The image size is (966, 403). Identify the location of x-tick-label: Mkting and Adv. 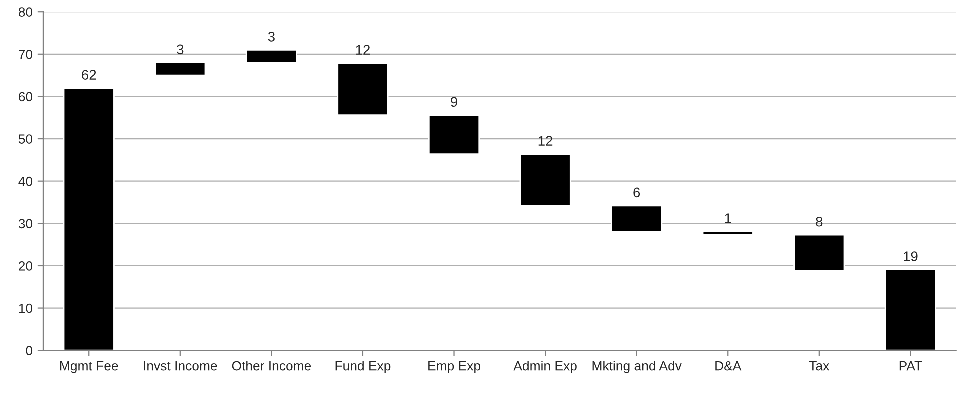
(637, 367).